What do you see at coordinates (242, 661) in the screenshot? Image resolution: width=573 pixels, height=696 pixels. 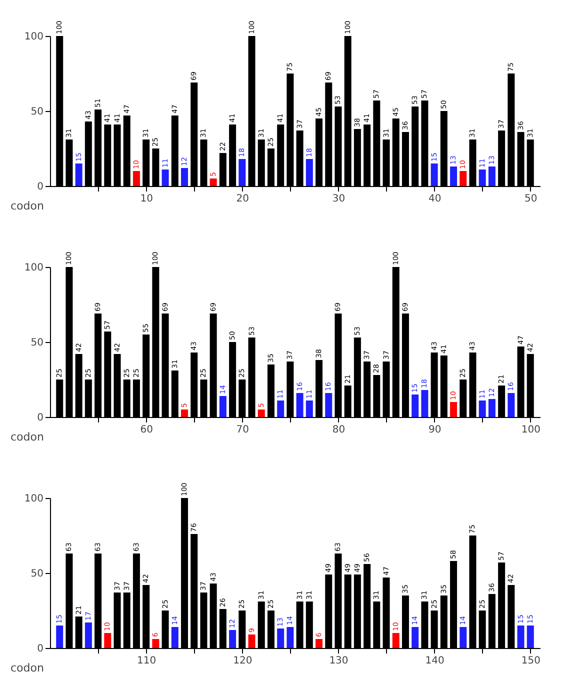 I see `x-tick-label: 120` at bounding box center [242, 661].